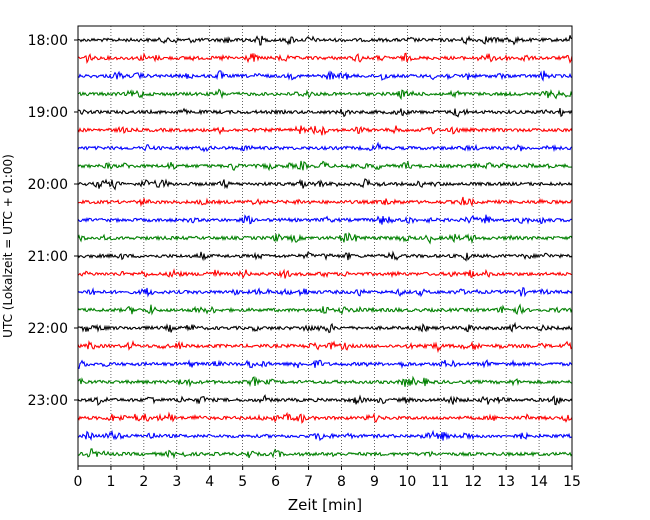 Image resolution: width=650 pixels, height=520 pixels. I want to click on x-tick-label: 1, so click(110, 482).